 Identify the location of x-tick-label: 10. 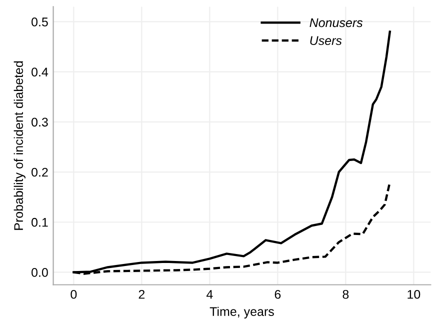
(414, 294).